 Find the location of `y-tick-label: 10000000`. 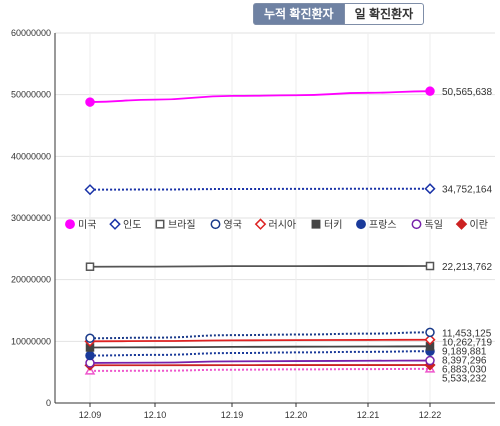

y-tick-label: 10000000 is located at coordinates (31, 341).